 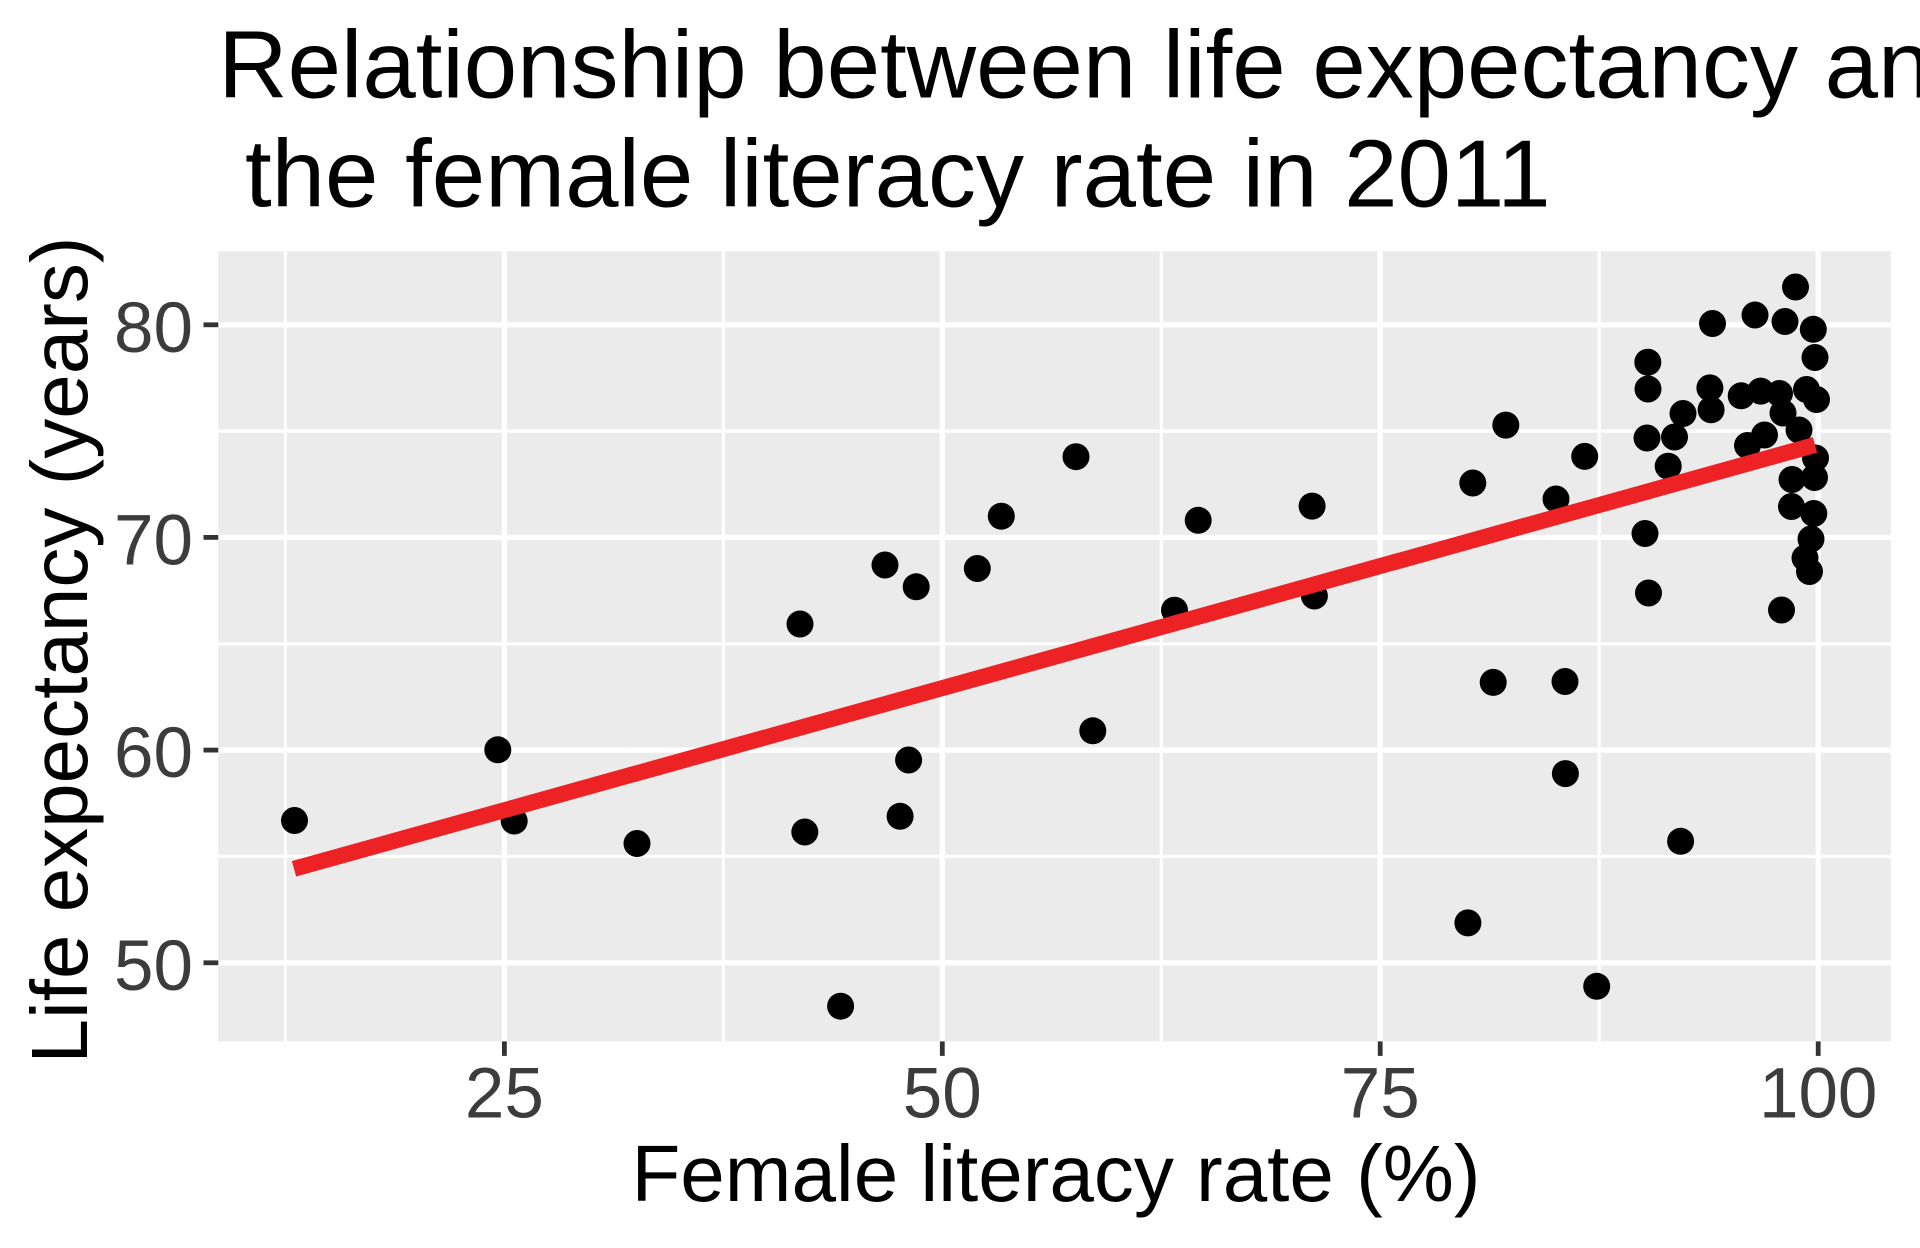 What do you see at coordinates (1818, 1094) in the screenshot?
I see `svg-text: 100` at bounding box center [1818, 1094].